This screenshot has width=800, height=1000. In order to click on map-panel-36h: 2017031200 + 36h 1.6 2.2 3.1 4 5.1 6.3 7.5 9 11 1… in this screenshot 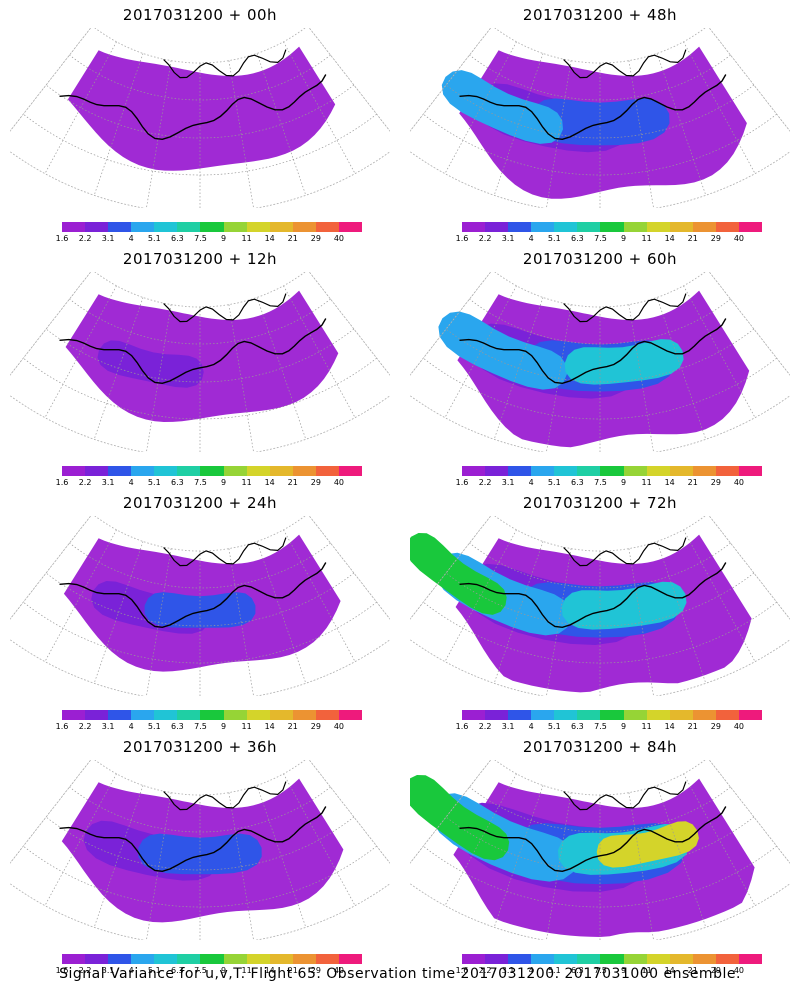, I will do `click(200, 853)`.